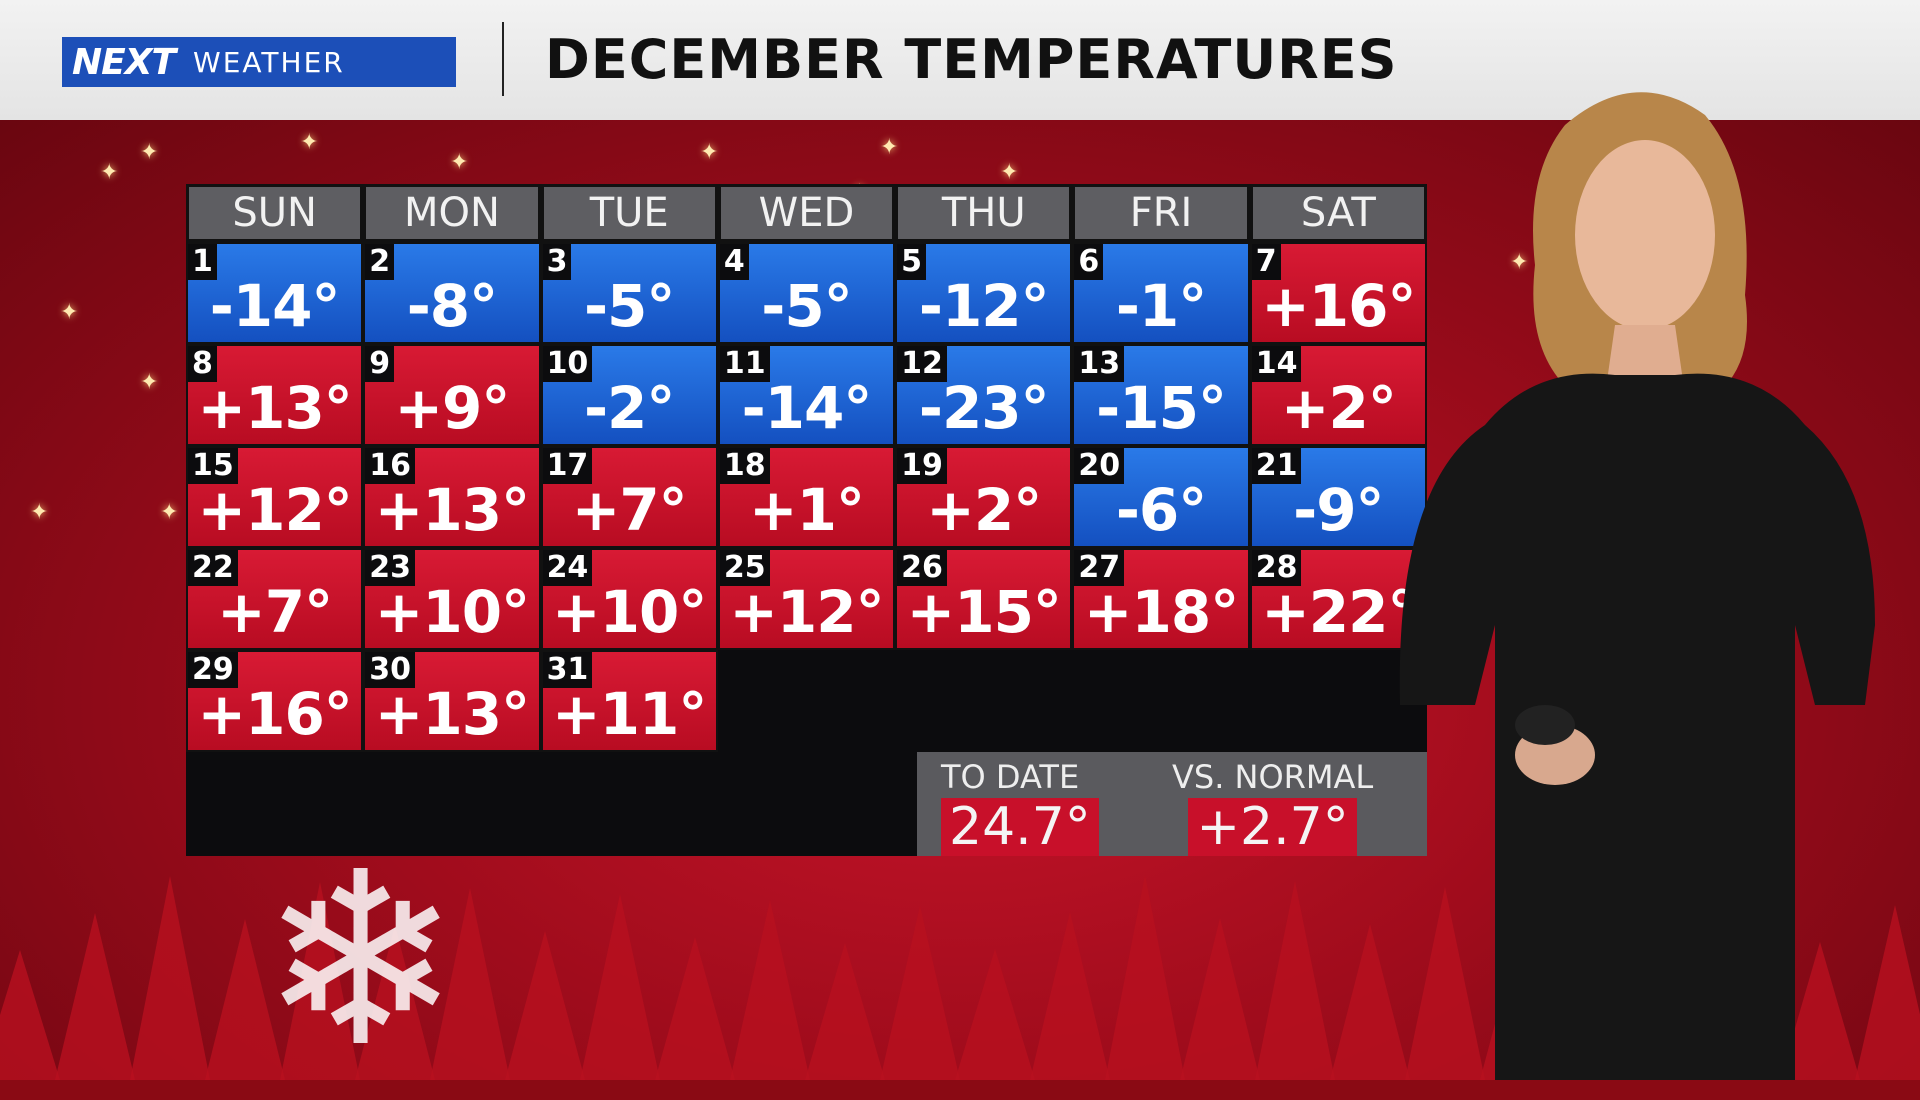 This screenshot has height=1100, width=1920. I want to click on day-number: 8, so click(202, 364).